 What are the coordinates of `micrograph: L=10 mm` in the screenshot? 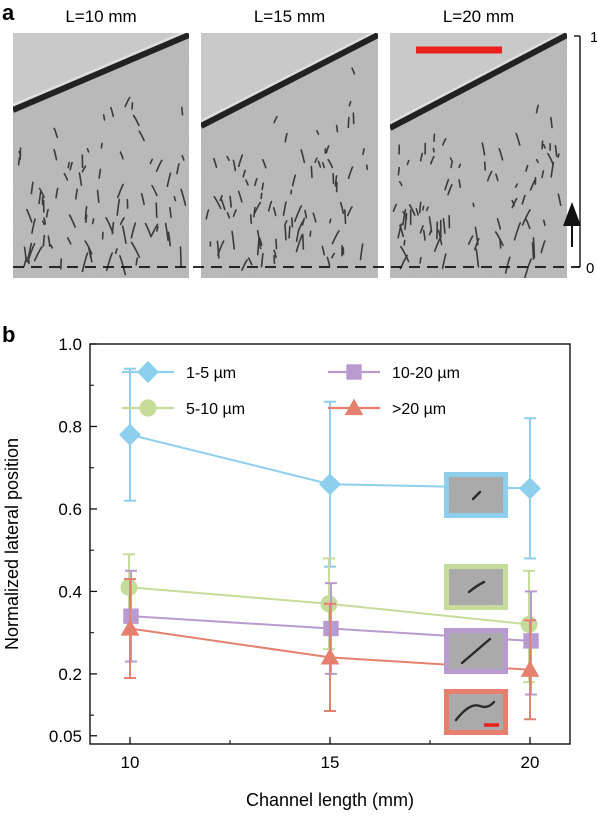 It's located at (101, 142).